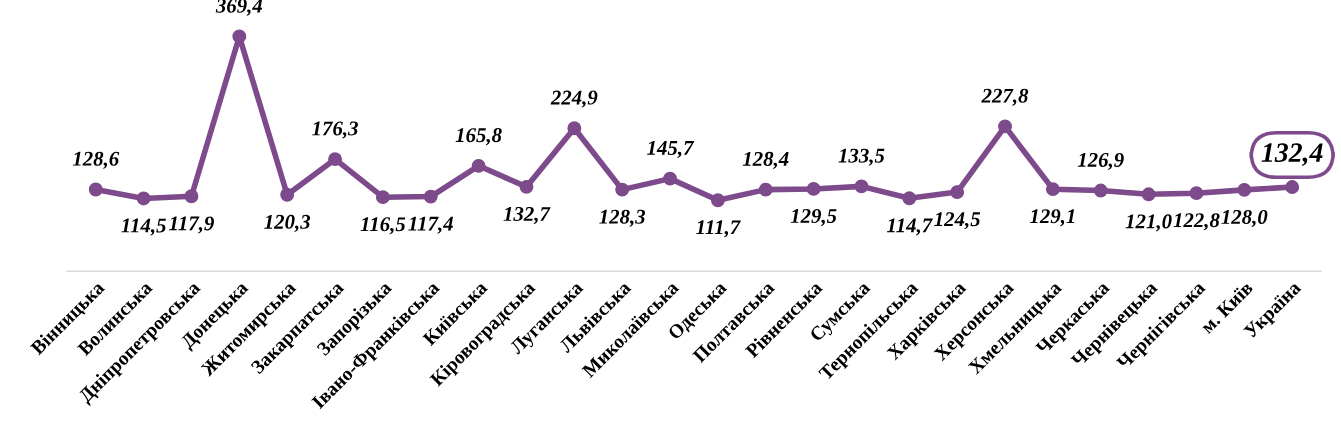  I want to click on data-label: 132,7, so click(527, 215).